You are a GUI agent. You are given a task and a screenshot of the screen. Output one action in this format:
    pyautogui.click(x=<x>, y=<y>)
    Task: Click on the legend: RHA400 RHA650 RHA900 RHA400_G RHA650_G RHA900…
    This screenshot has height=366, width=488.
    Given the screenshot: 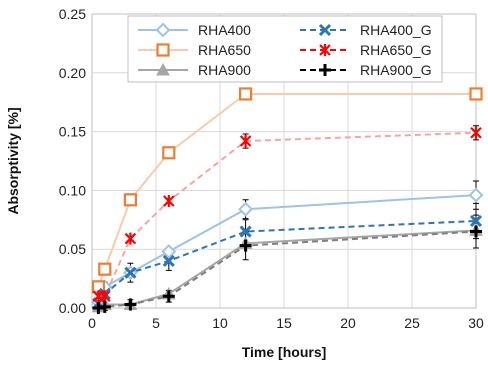 What is the action you would take?
    pyautogui.click(x=285, y=49)
    